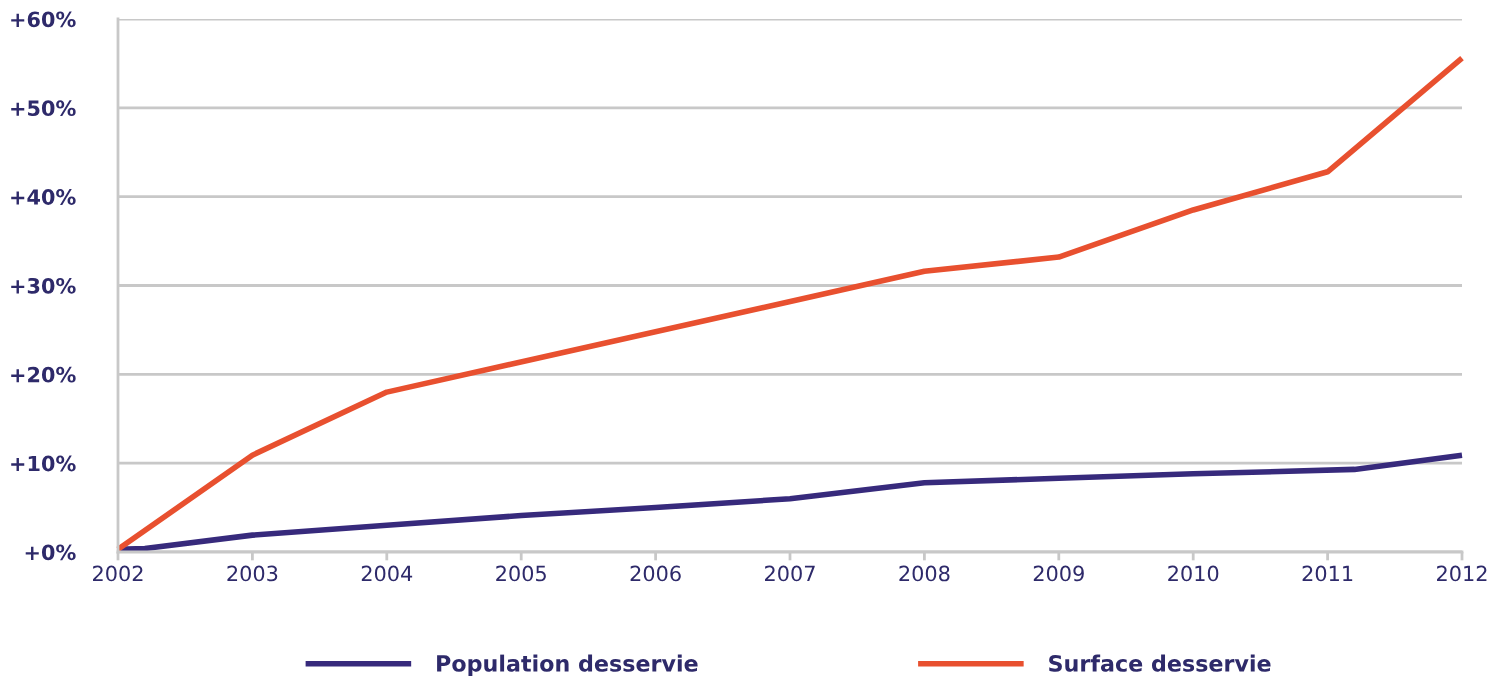 This screenshot has width=1489, height=696. Describe the element at coordinates (387, 573) in the screenshot. I see `x-tick-label: 2004` at that location.